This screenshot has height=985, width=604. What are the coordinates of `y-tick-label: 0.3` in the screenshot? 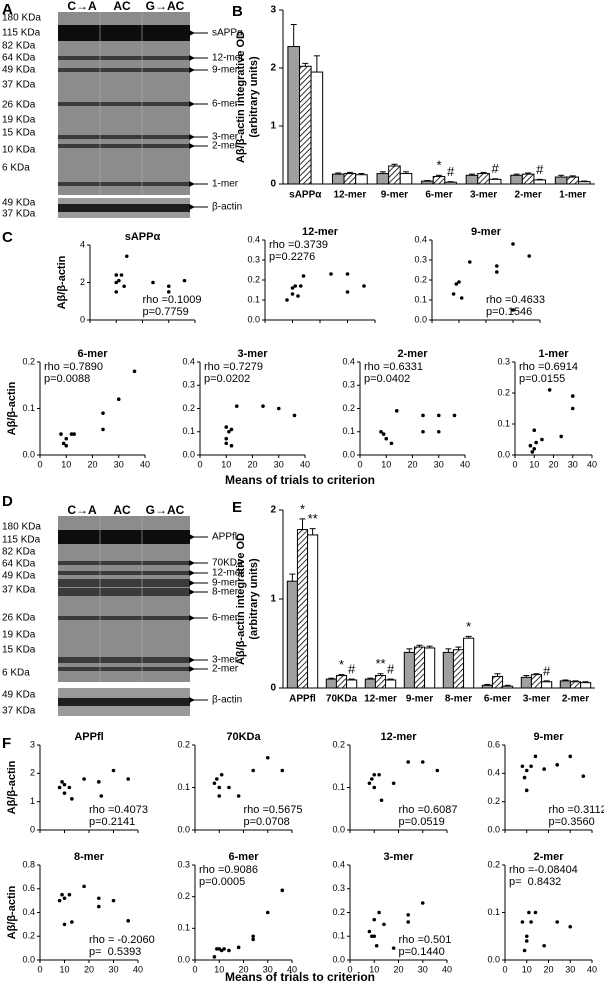 It's located at (338, 888).